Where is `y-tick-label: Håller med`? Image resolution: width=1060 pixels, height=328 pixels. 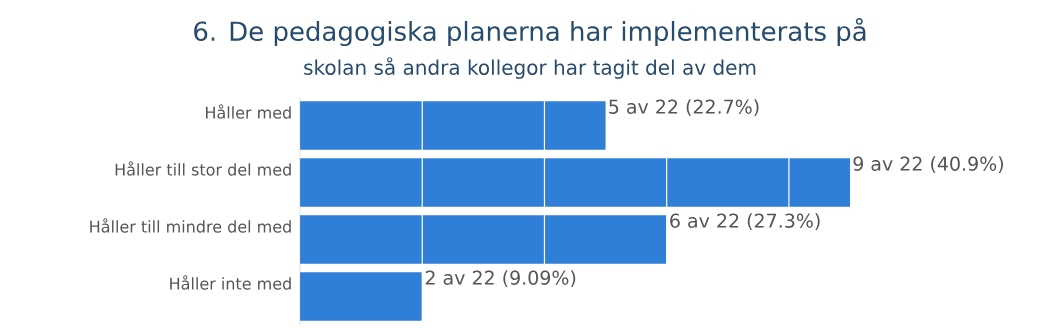
y-tick-label: Håller med is located at coordinates (248, 111).